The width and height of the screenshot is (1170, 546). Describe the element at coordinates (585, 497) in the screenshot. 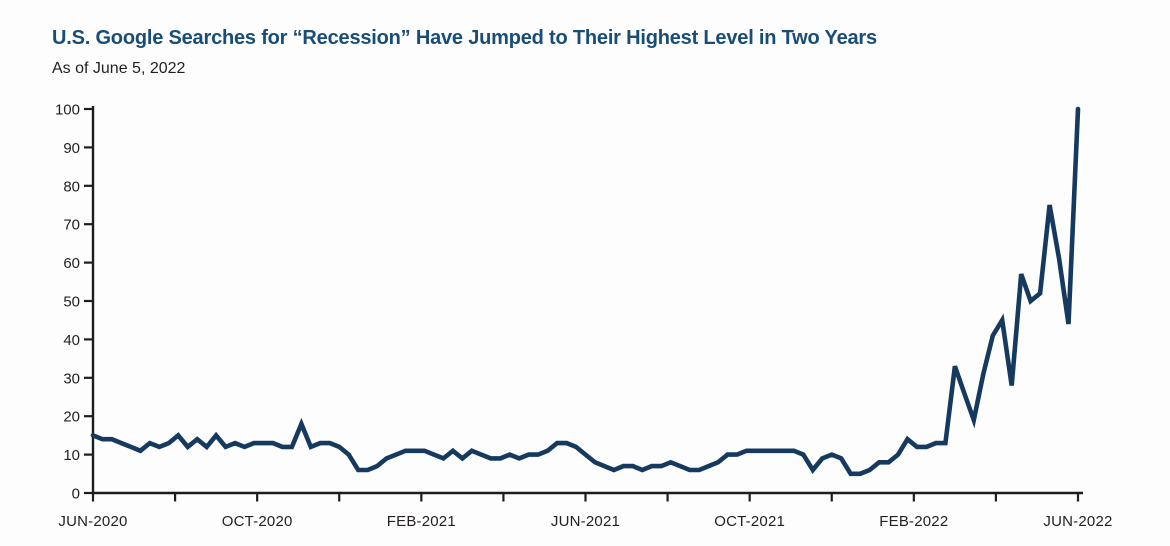

I see `x-axis-ticks` at that location.